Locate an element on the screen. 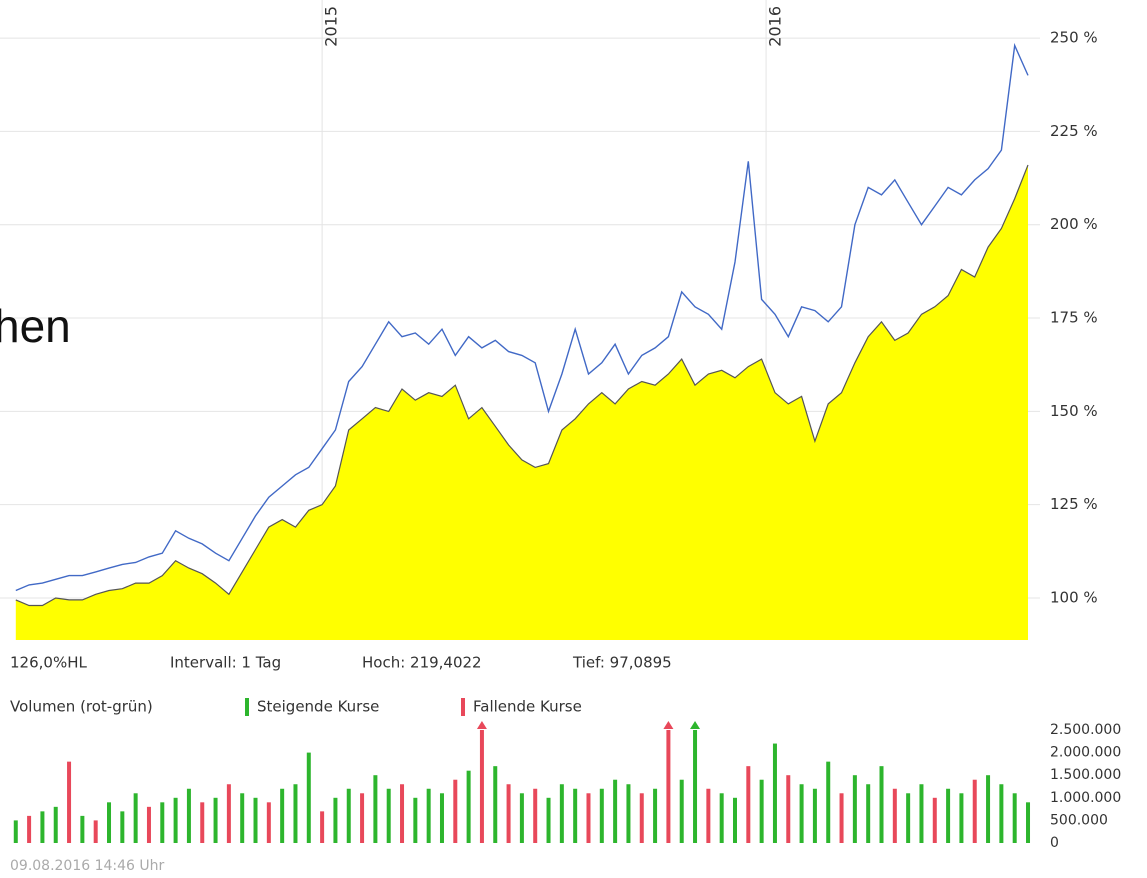 Image resolution: width=1147 pixels, height=878 pixels. timestamp: 09.08.2016 14:46 Uhr is located at coordinates (87, 866).